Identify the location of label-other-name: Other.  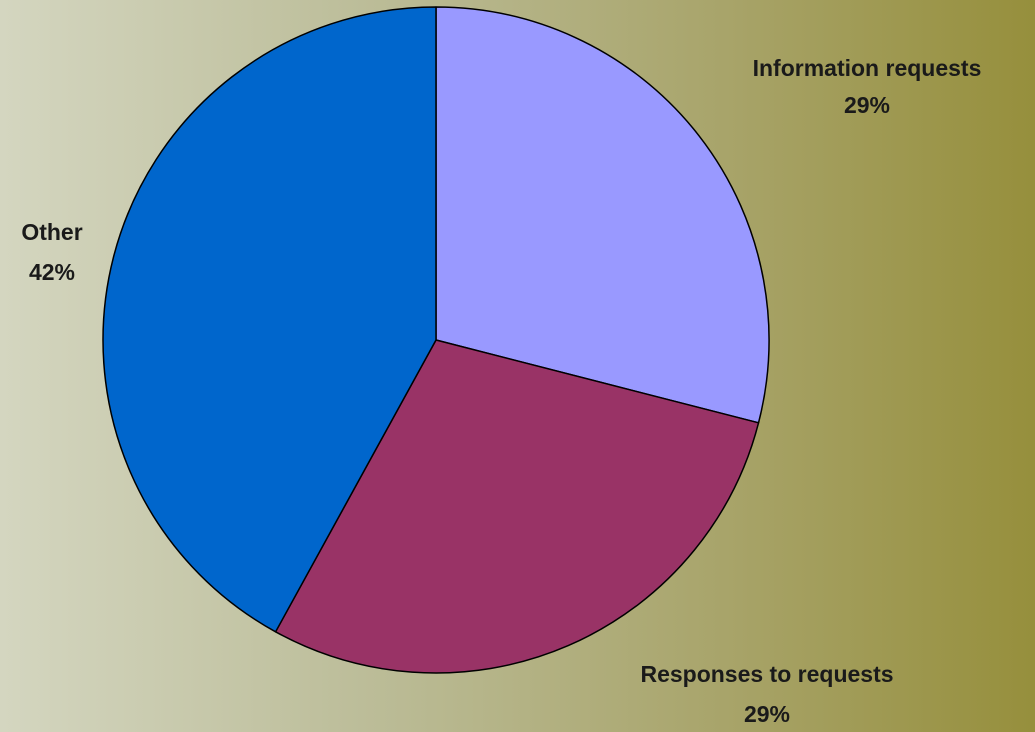
(51, 232).